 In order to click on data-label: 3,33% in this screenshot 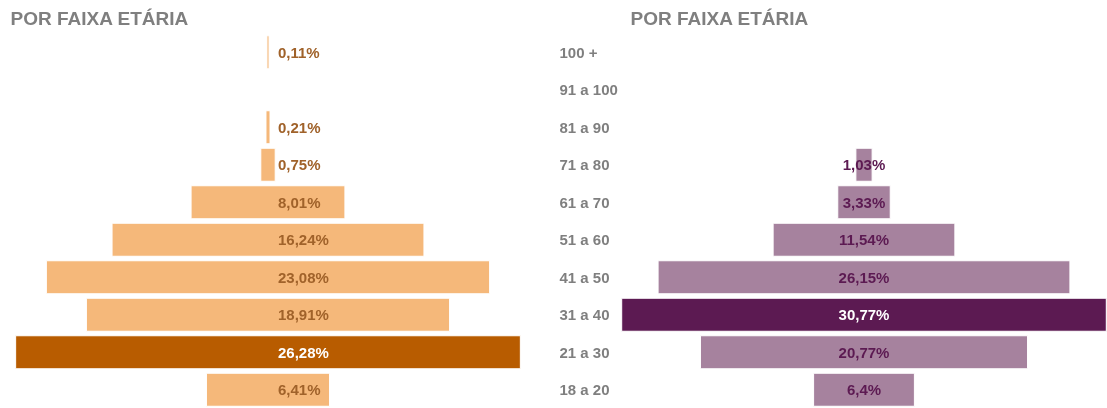, I will do `click(864, 202)`.